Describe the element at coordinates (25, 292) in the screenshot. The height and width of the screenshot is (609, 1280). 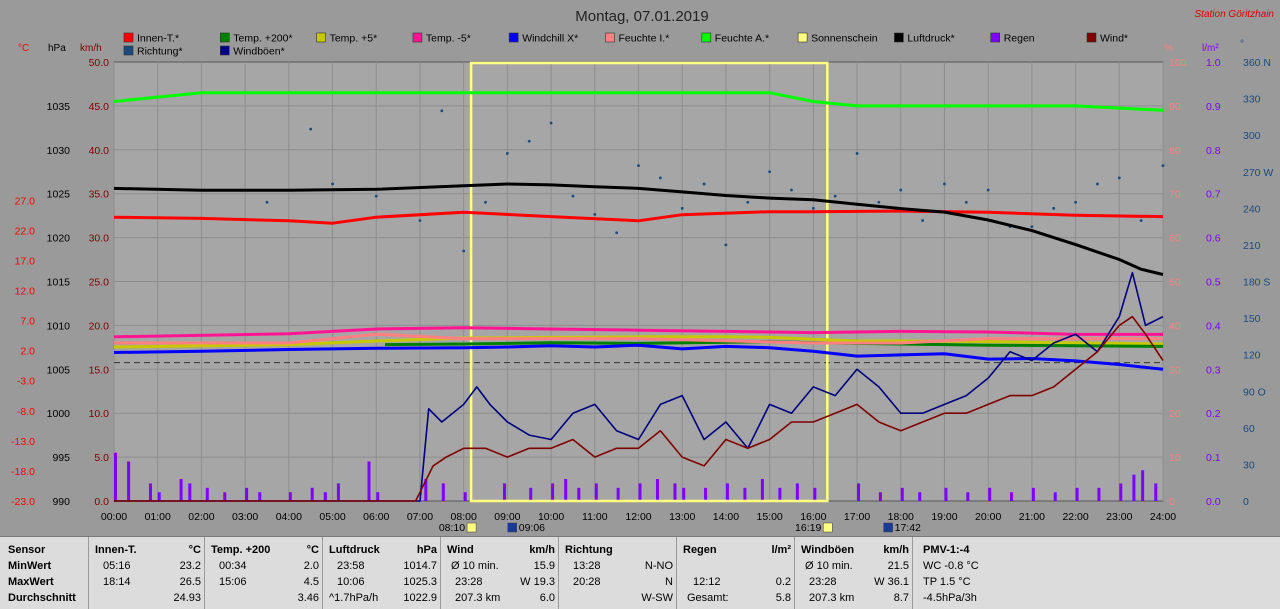
I see `tick-temperature: 12.0` at that location.